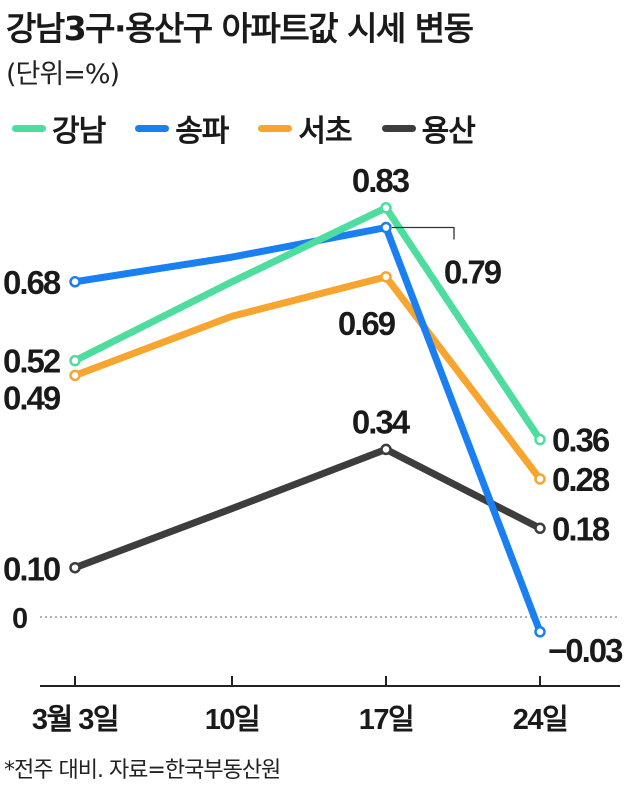  What do you see at coordinates (423, 233) in the screenshot?
I see `leader-line-songpa` at bounding box center [423, 233].